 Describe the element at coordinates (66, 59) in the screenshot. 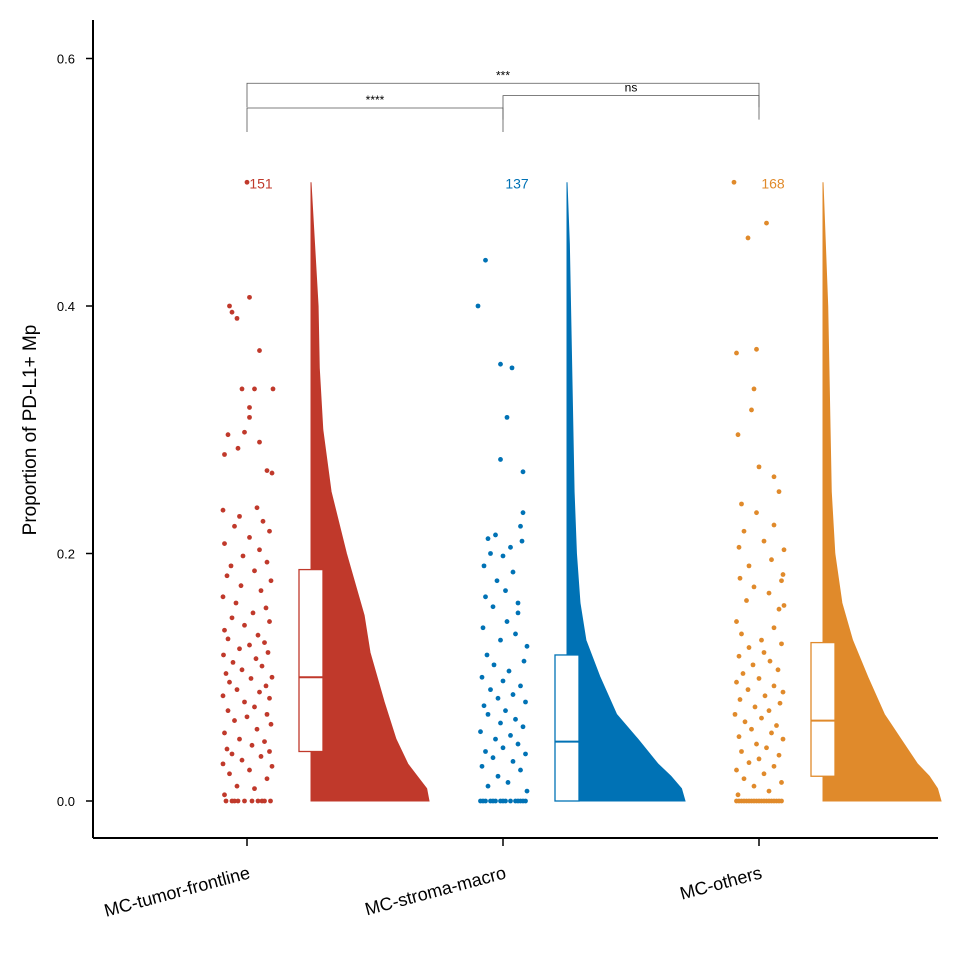

I see `y-tick-label: 0.6` at that location.